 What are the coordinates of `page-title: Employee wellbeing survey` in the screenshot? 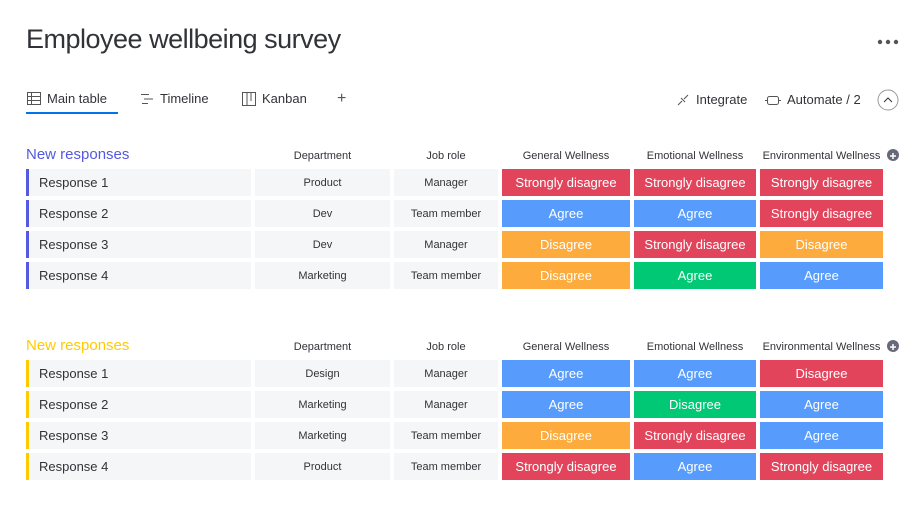 It's located at (183, 39).